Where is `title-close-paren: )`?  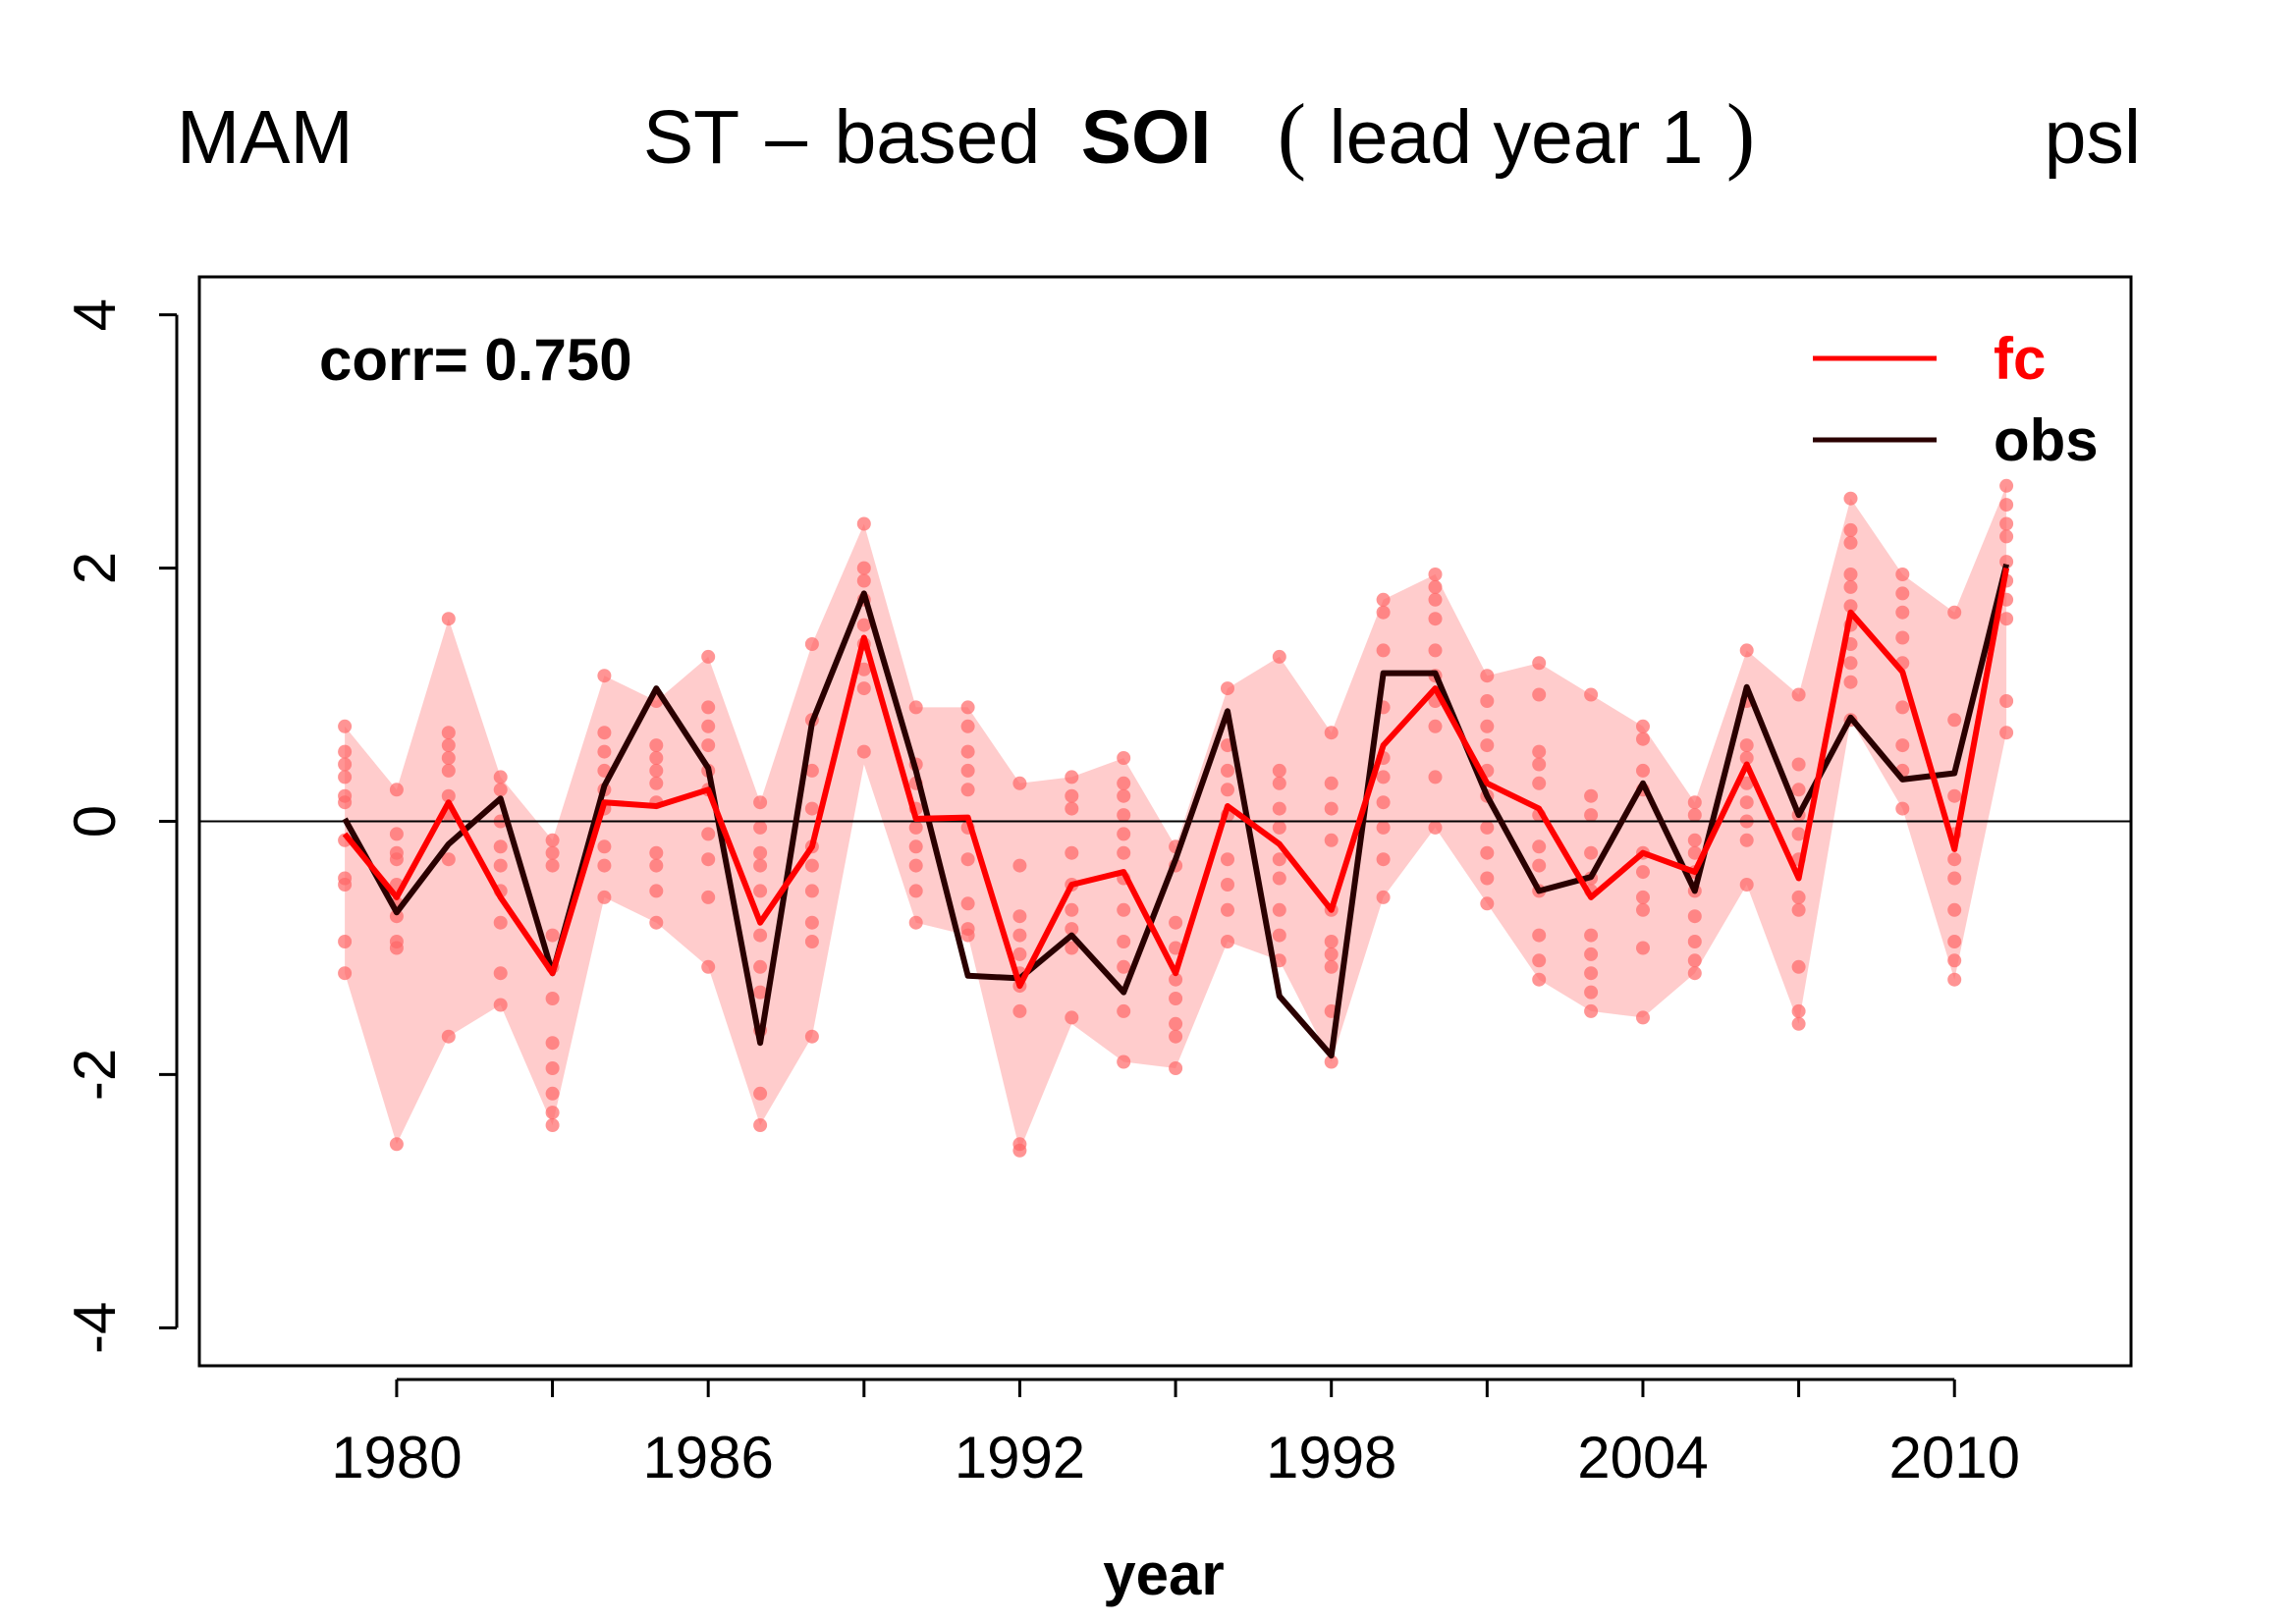
title-close-paren: ) is located at coordinates (1740, 135).